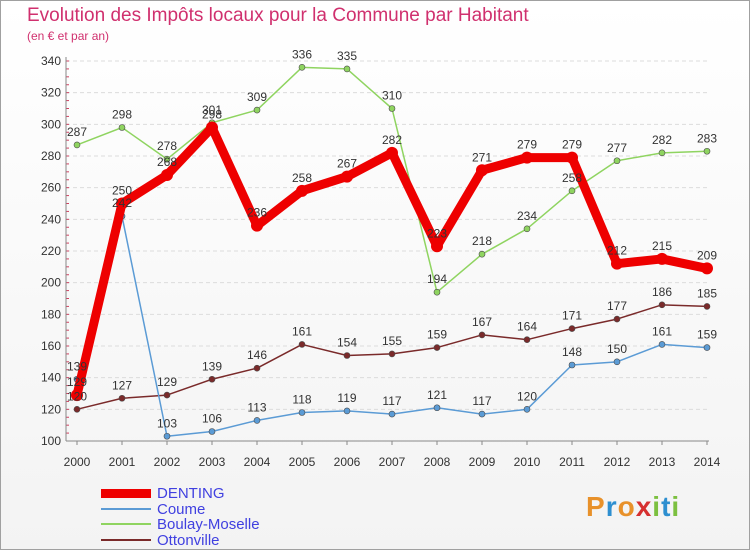  I want to click on data-label-coume: 120, so click(527, 396).